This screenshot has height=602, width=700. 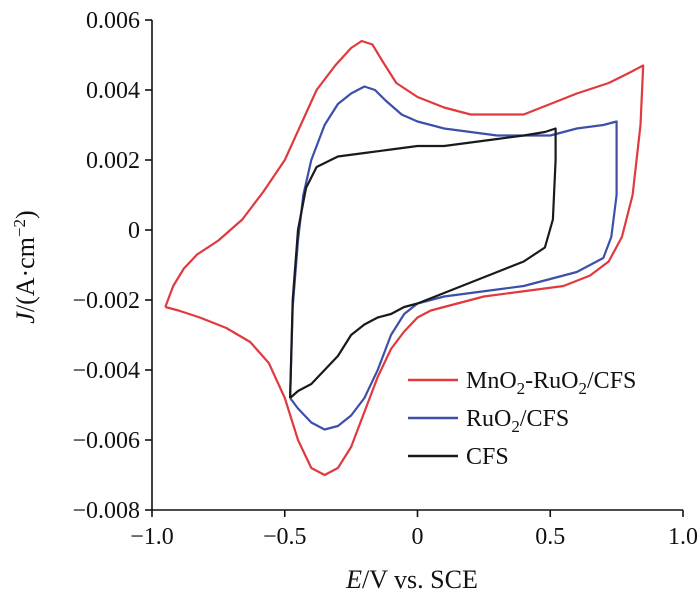 I want to click on y-tick-label-6: −0.006, so click(x=106, y=441).